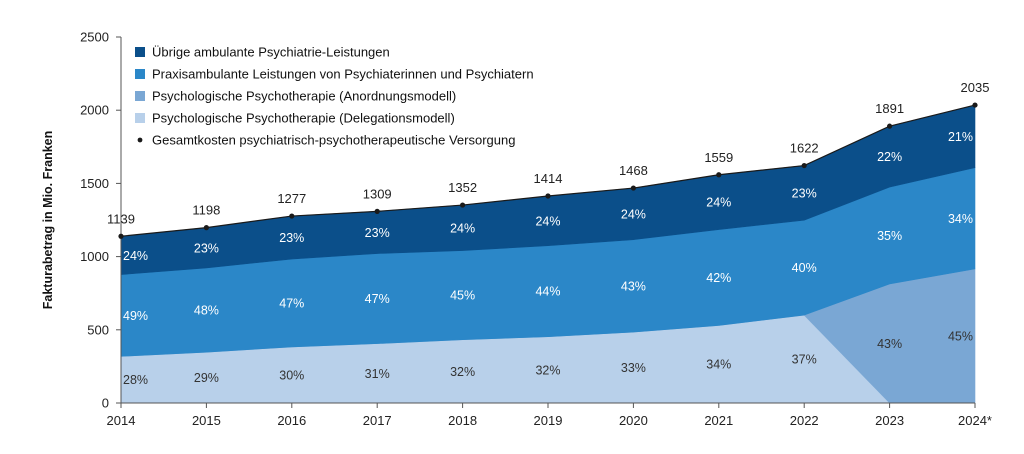 Image resolution: width=1024 pixels, height=454 pixels. I want to click on pct-label-praxis: 34%, so click(960, 219).